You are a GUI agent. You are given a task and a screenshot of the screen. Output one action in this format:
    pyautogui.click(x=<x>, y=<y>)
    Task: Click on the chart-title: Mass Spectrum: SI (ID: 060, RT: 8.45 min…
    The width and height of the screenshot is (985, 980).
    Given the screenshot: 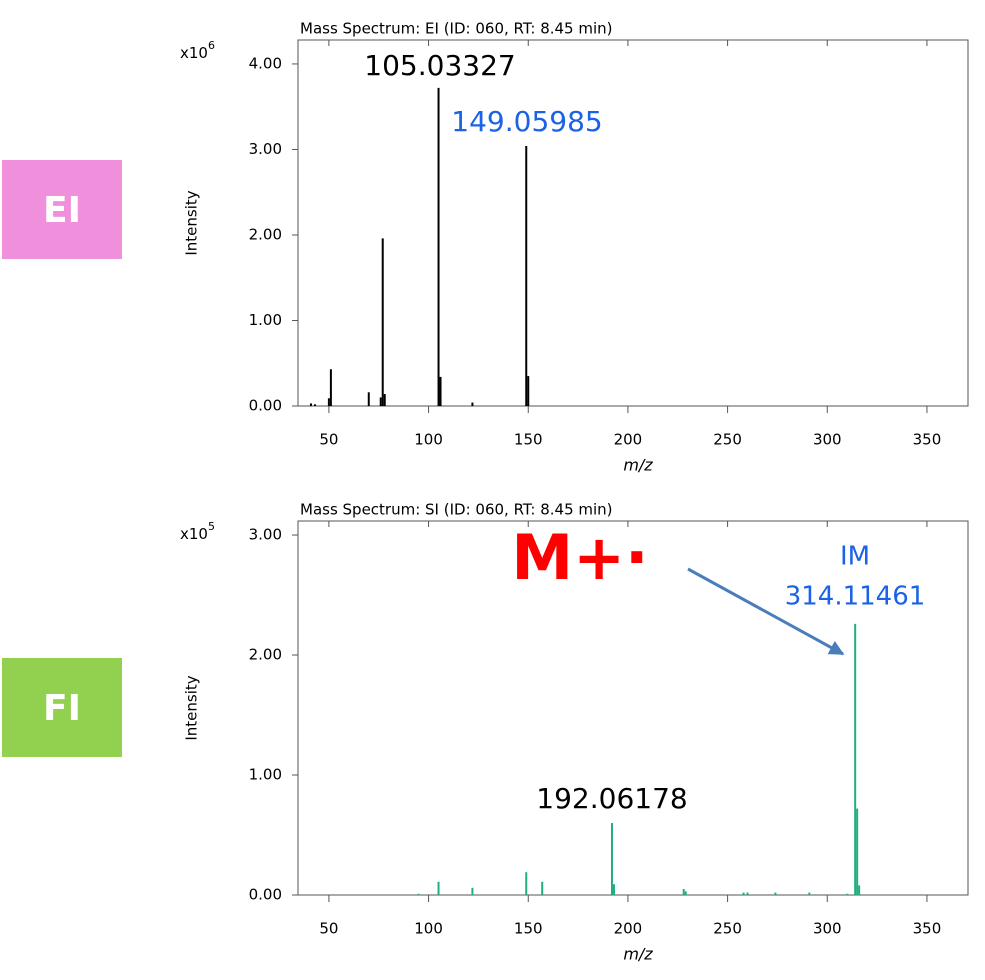 What is the action you would take?
    pyautogui.click(x=456, y=510)
    